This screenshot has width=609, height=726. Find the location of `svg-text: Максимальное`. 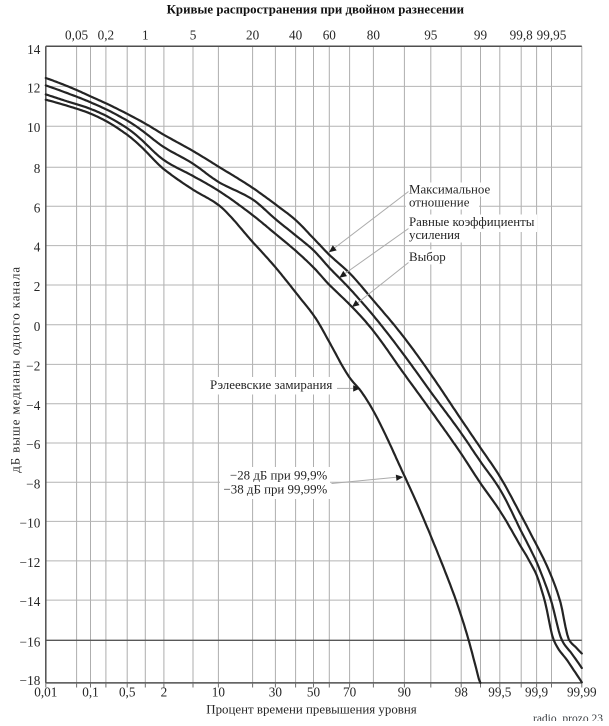

svg-text: Максимальное is located at coordinates (449, 190).